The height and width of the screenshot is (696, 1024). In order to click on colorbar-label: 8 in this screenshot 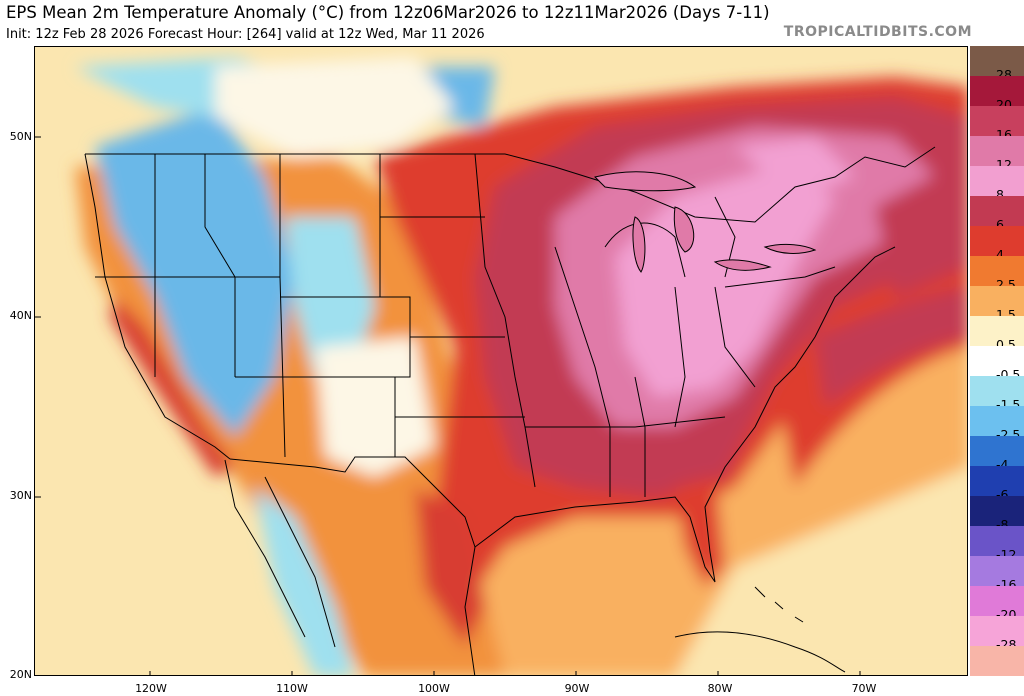, I will do `click(1000, 194)`.